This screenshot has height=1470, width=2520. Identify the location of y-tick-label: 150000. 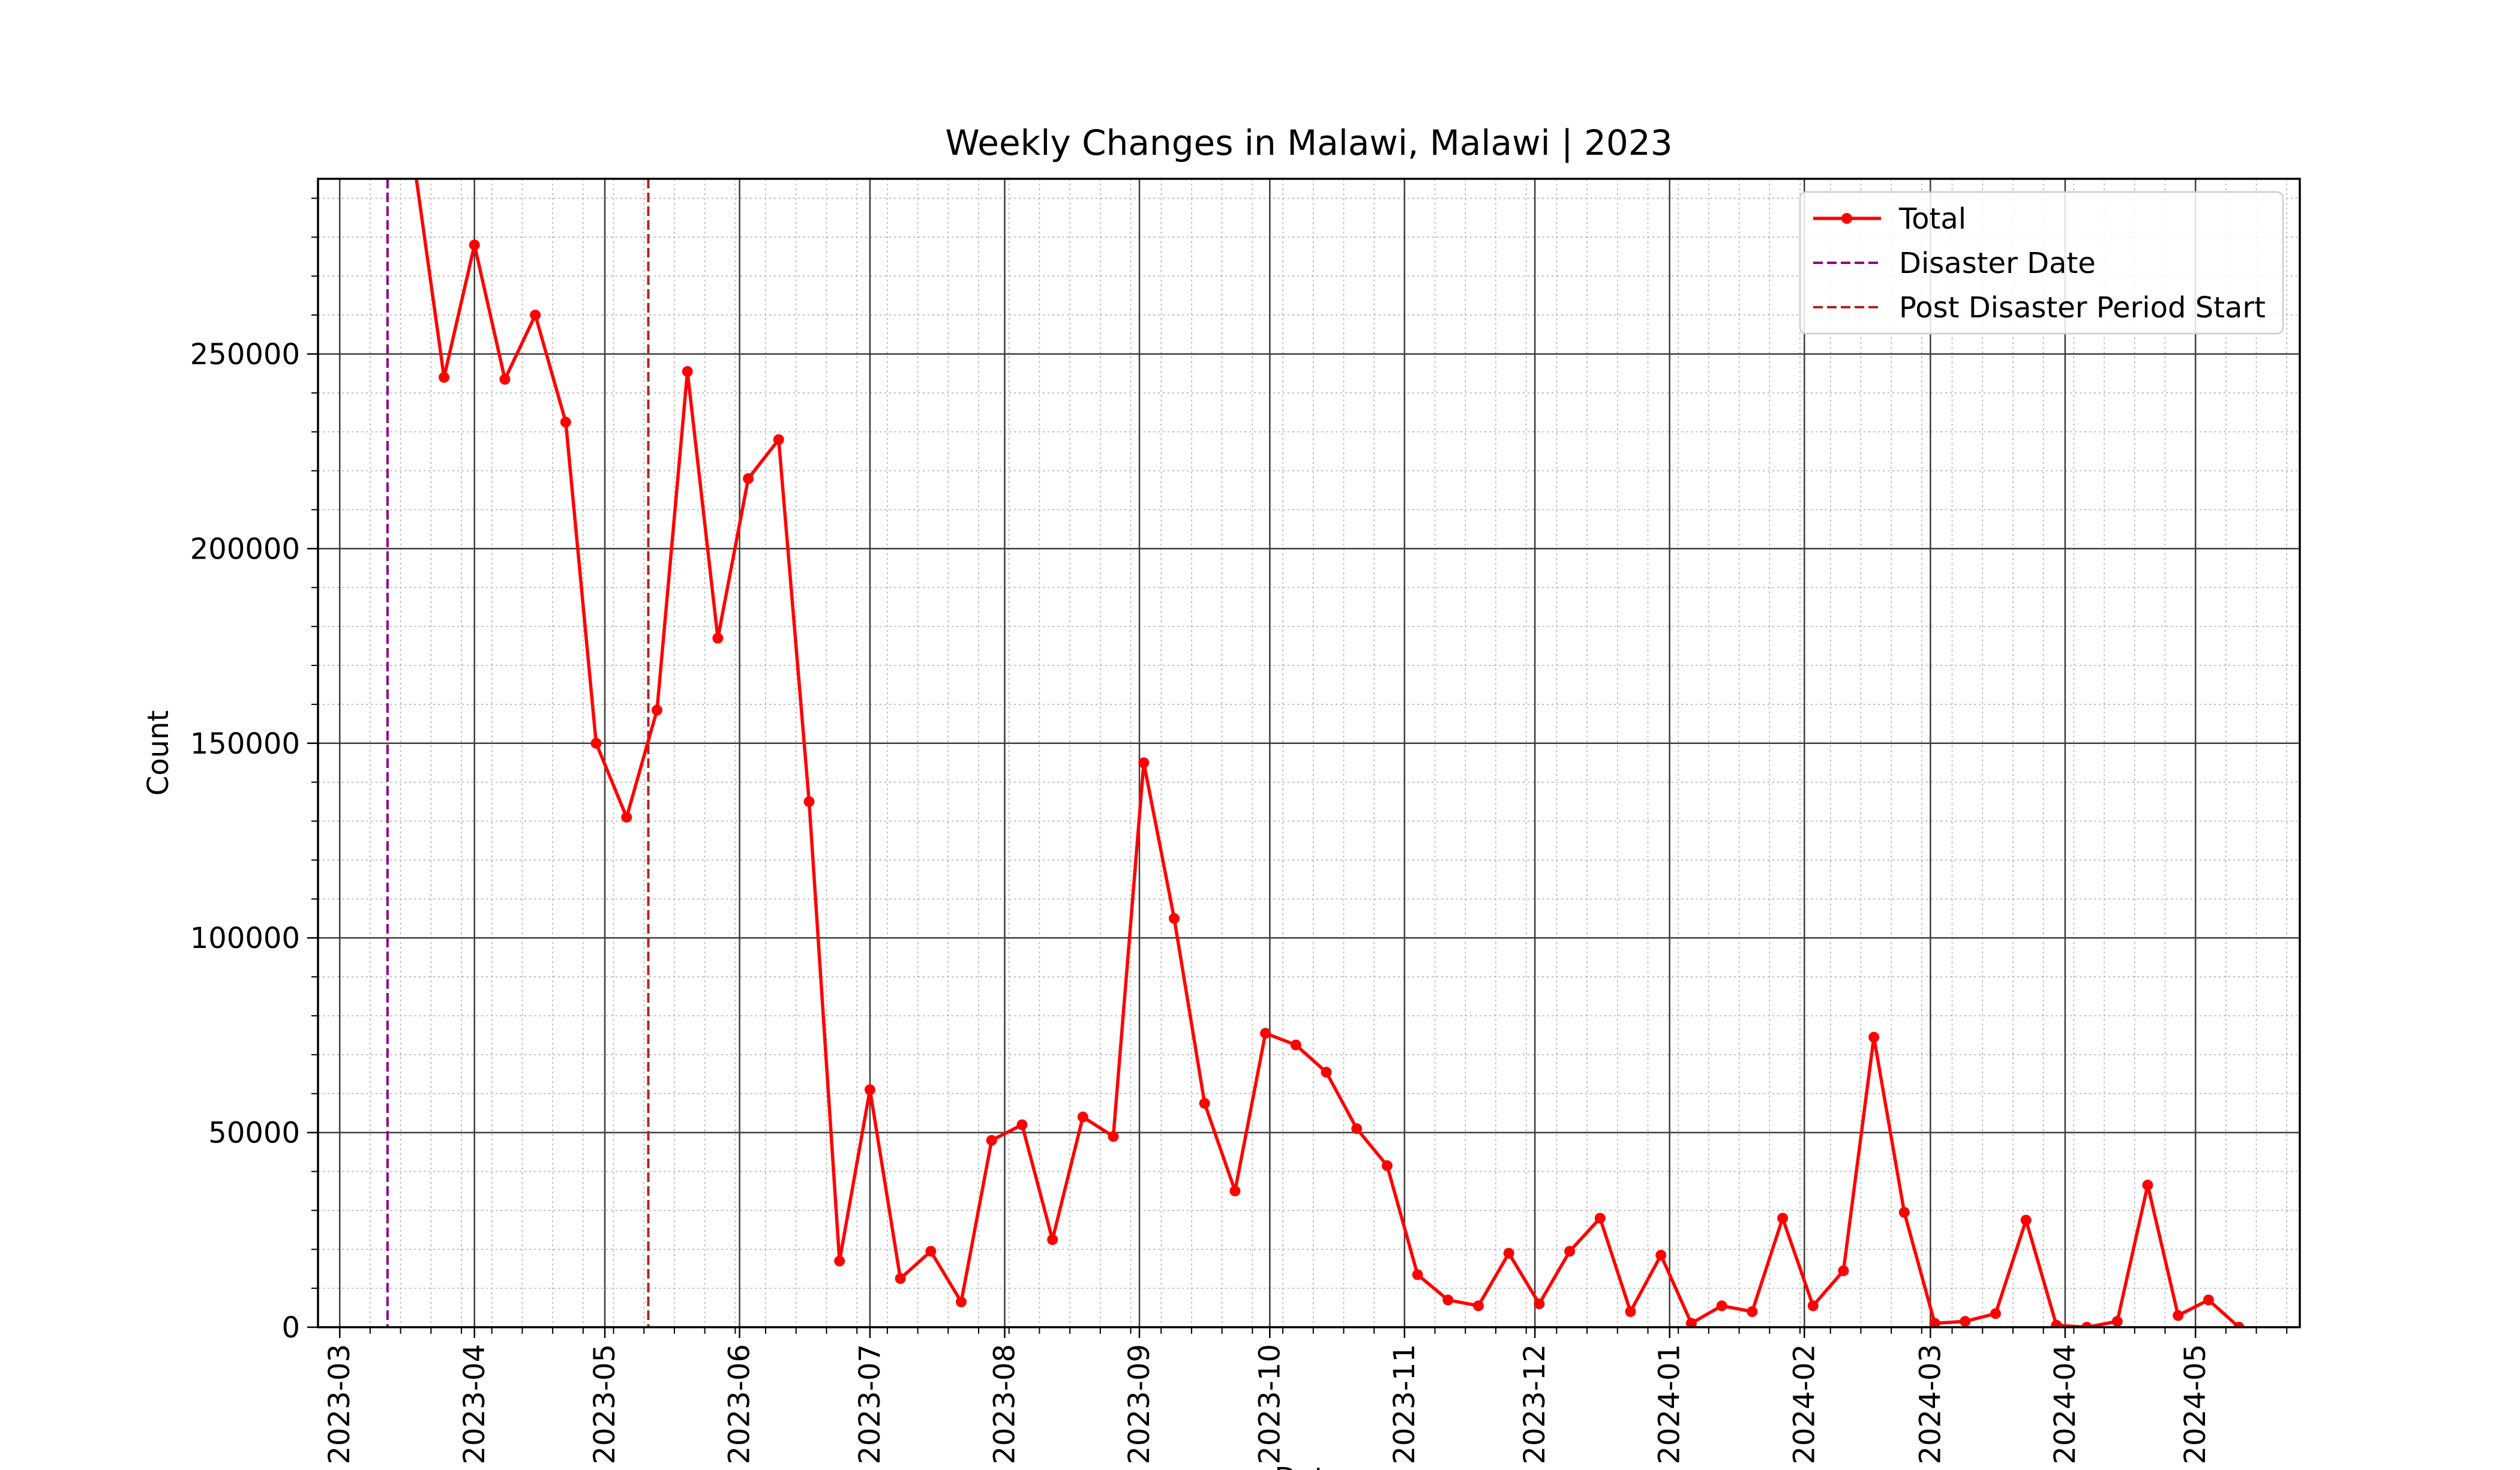
(245, 744).